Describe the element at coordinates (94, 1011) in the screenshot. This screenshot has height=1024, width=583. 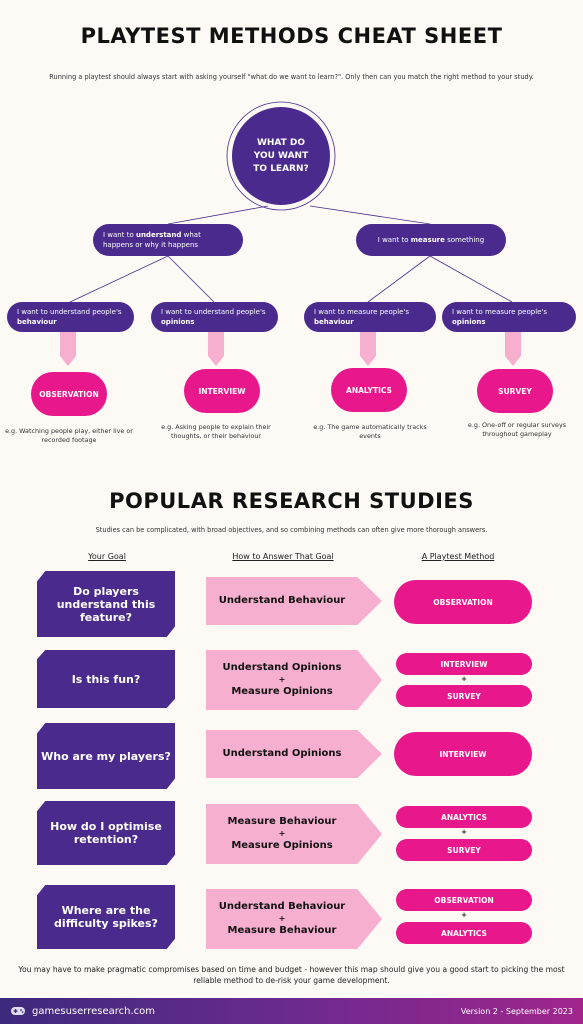
I see `footer-site-label: gamesuserresearch.com` at that location.